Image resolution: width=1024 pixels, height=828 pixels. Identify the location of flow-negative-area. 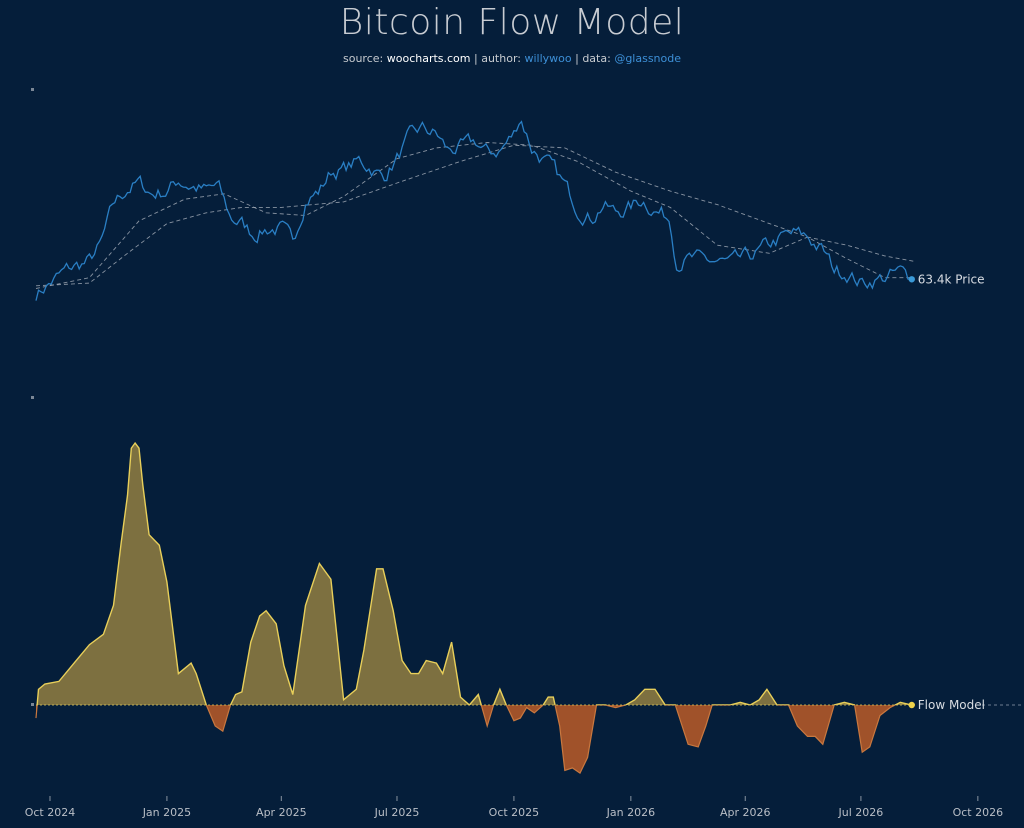
(474, 739).